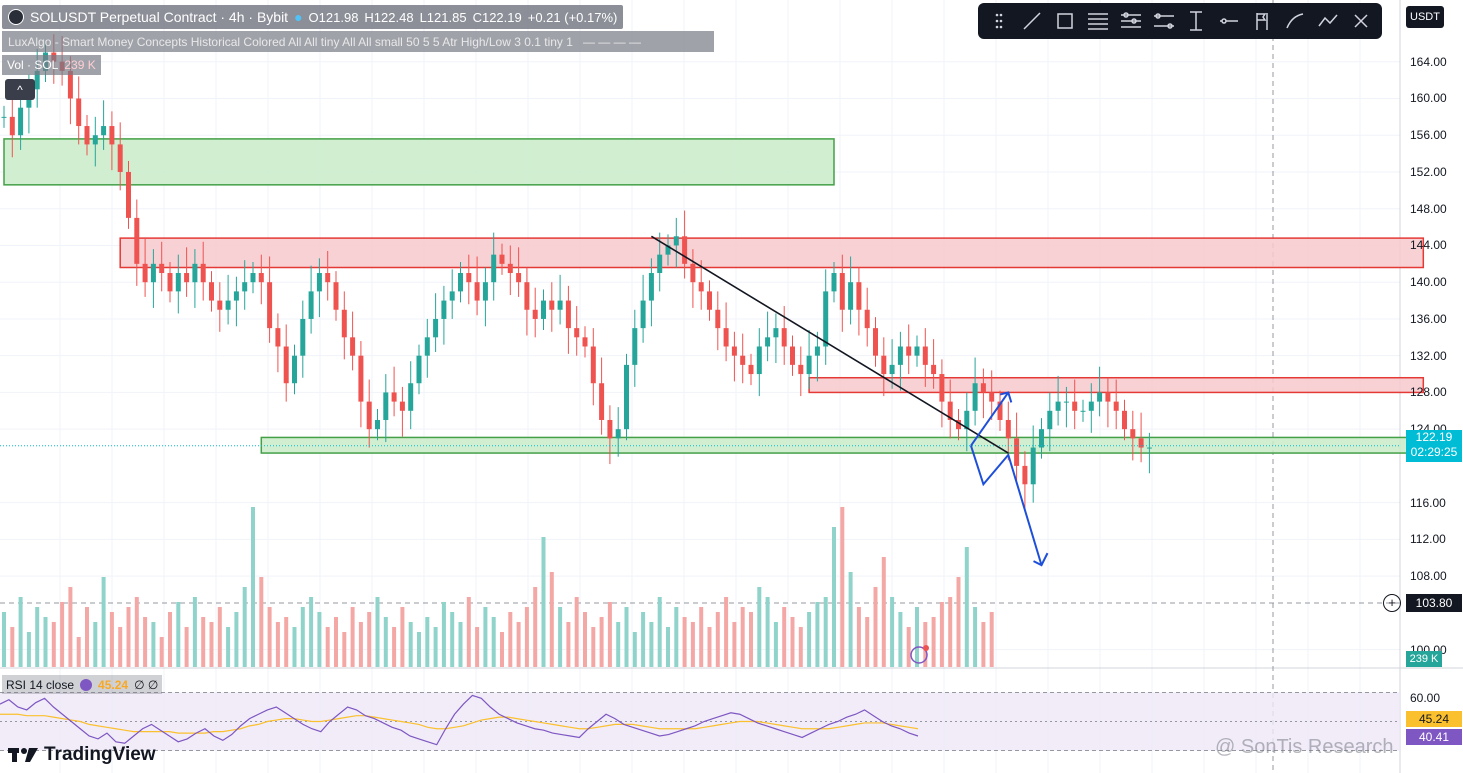  I want to click on projection-down, so click(1006, 505).